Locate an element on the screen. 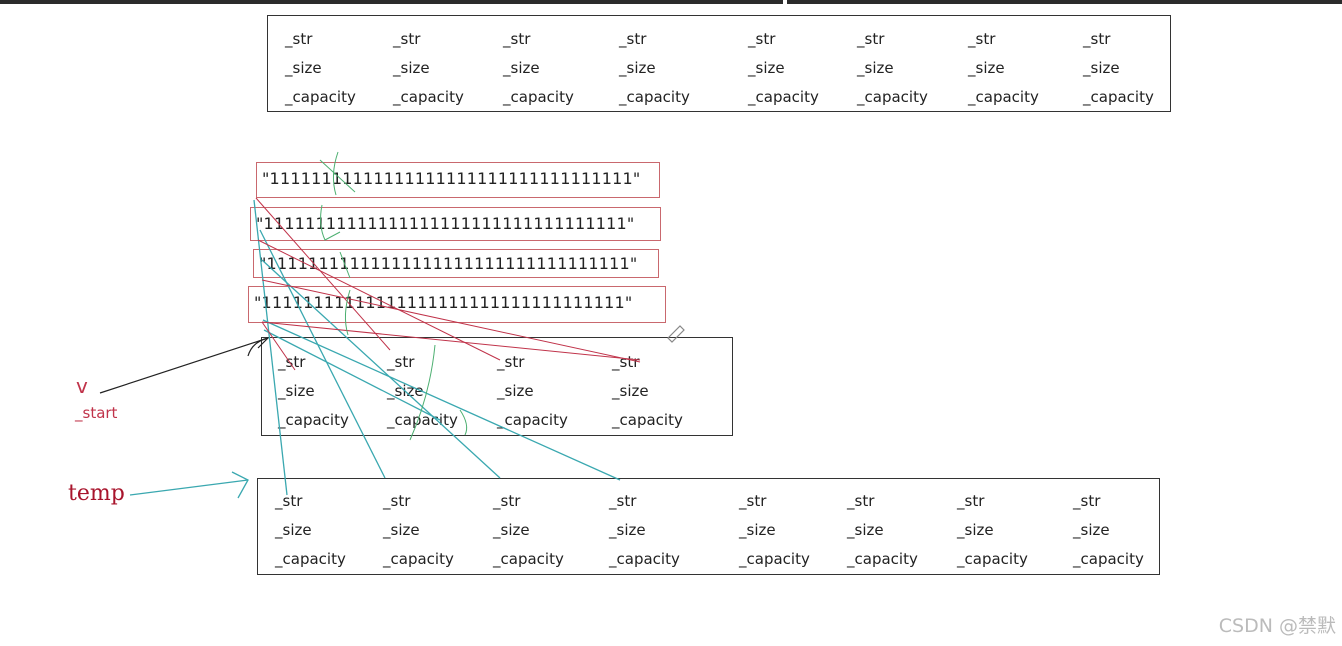 Image resolution: width=1342 pixels, height=646 pixels. temp-pointer-line is located at coordinates (189, 487).